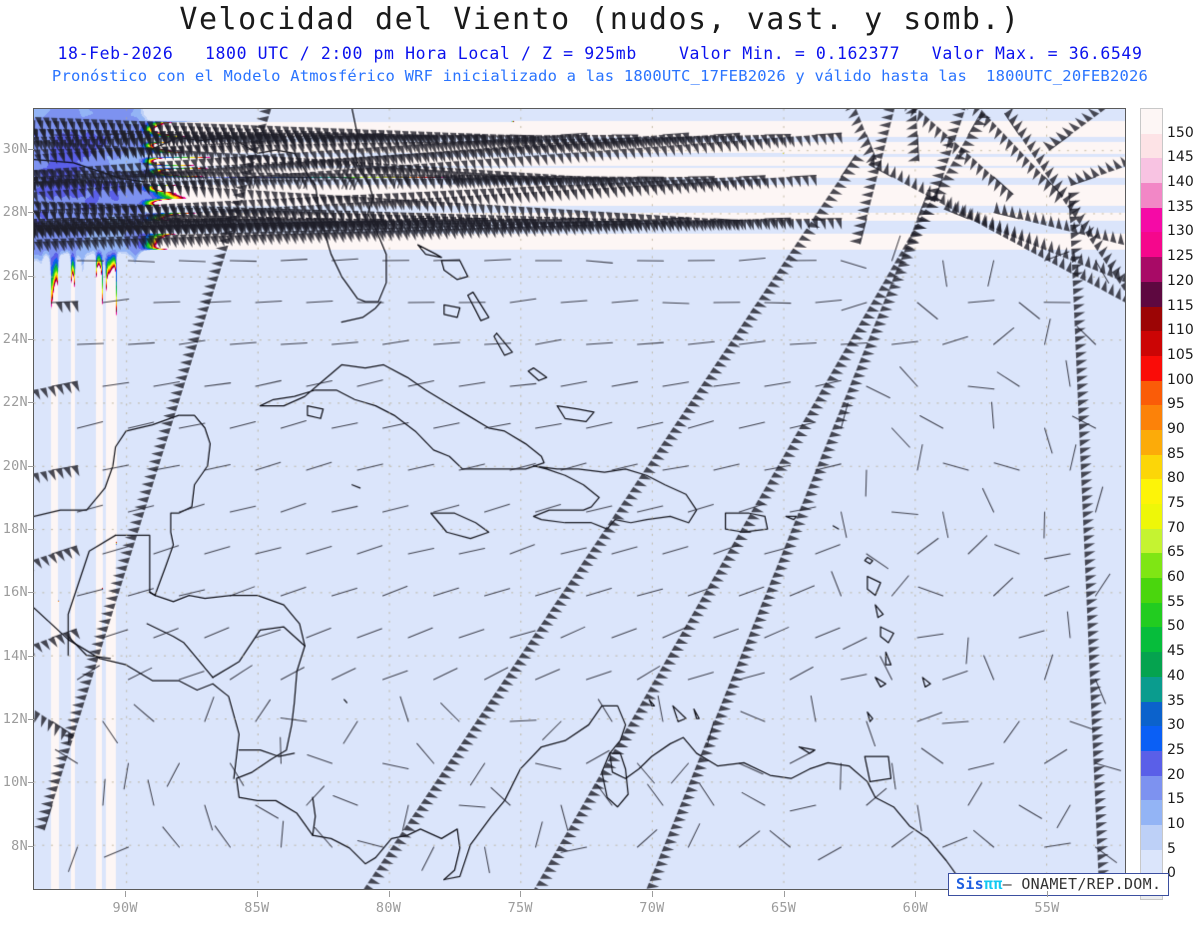 This screenshot has height=927, width=1200. I want to click on lat-tick-label: 18N, so click(15, 529).